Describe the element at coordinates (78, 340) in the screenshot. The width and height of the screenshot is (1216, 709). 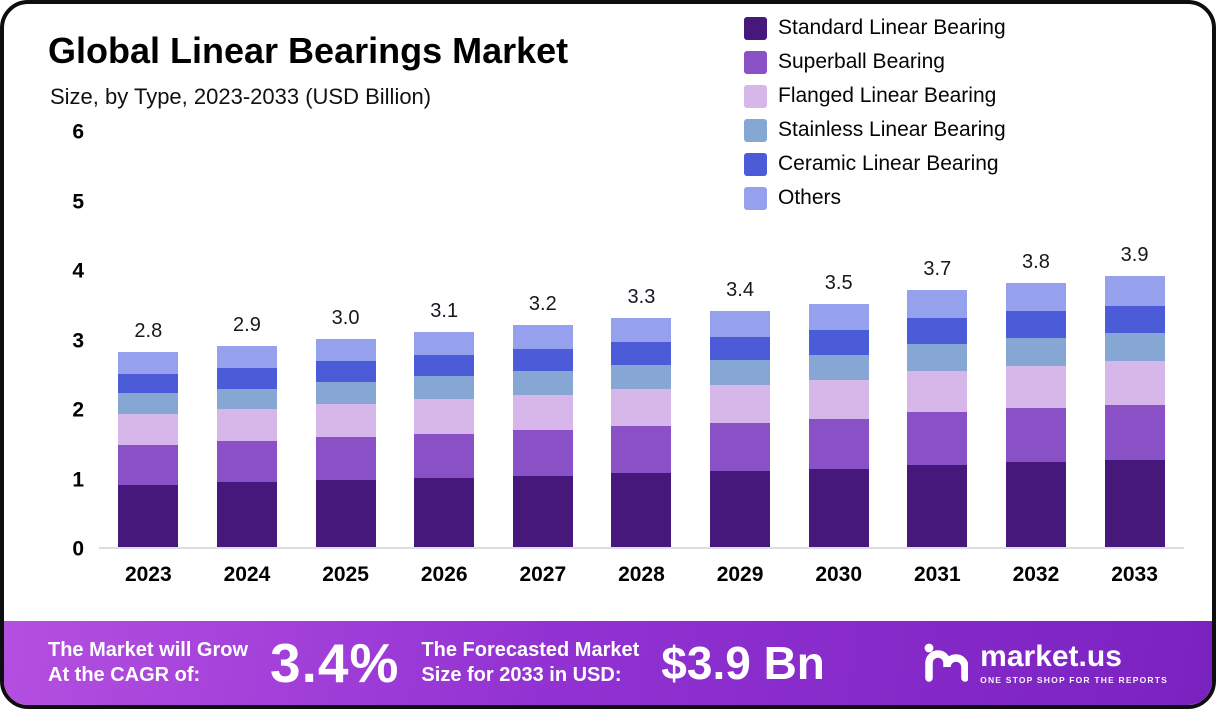
I see `y-tick-label: 3` at that location.